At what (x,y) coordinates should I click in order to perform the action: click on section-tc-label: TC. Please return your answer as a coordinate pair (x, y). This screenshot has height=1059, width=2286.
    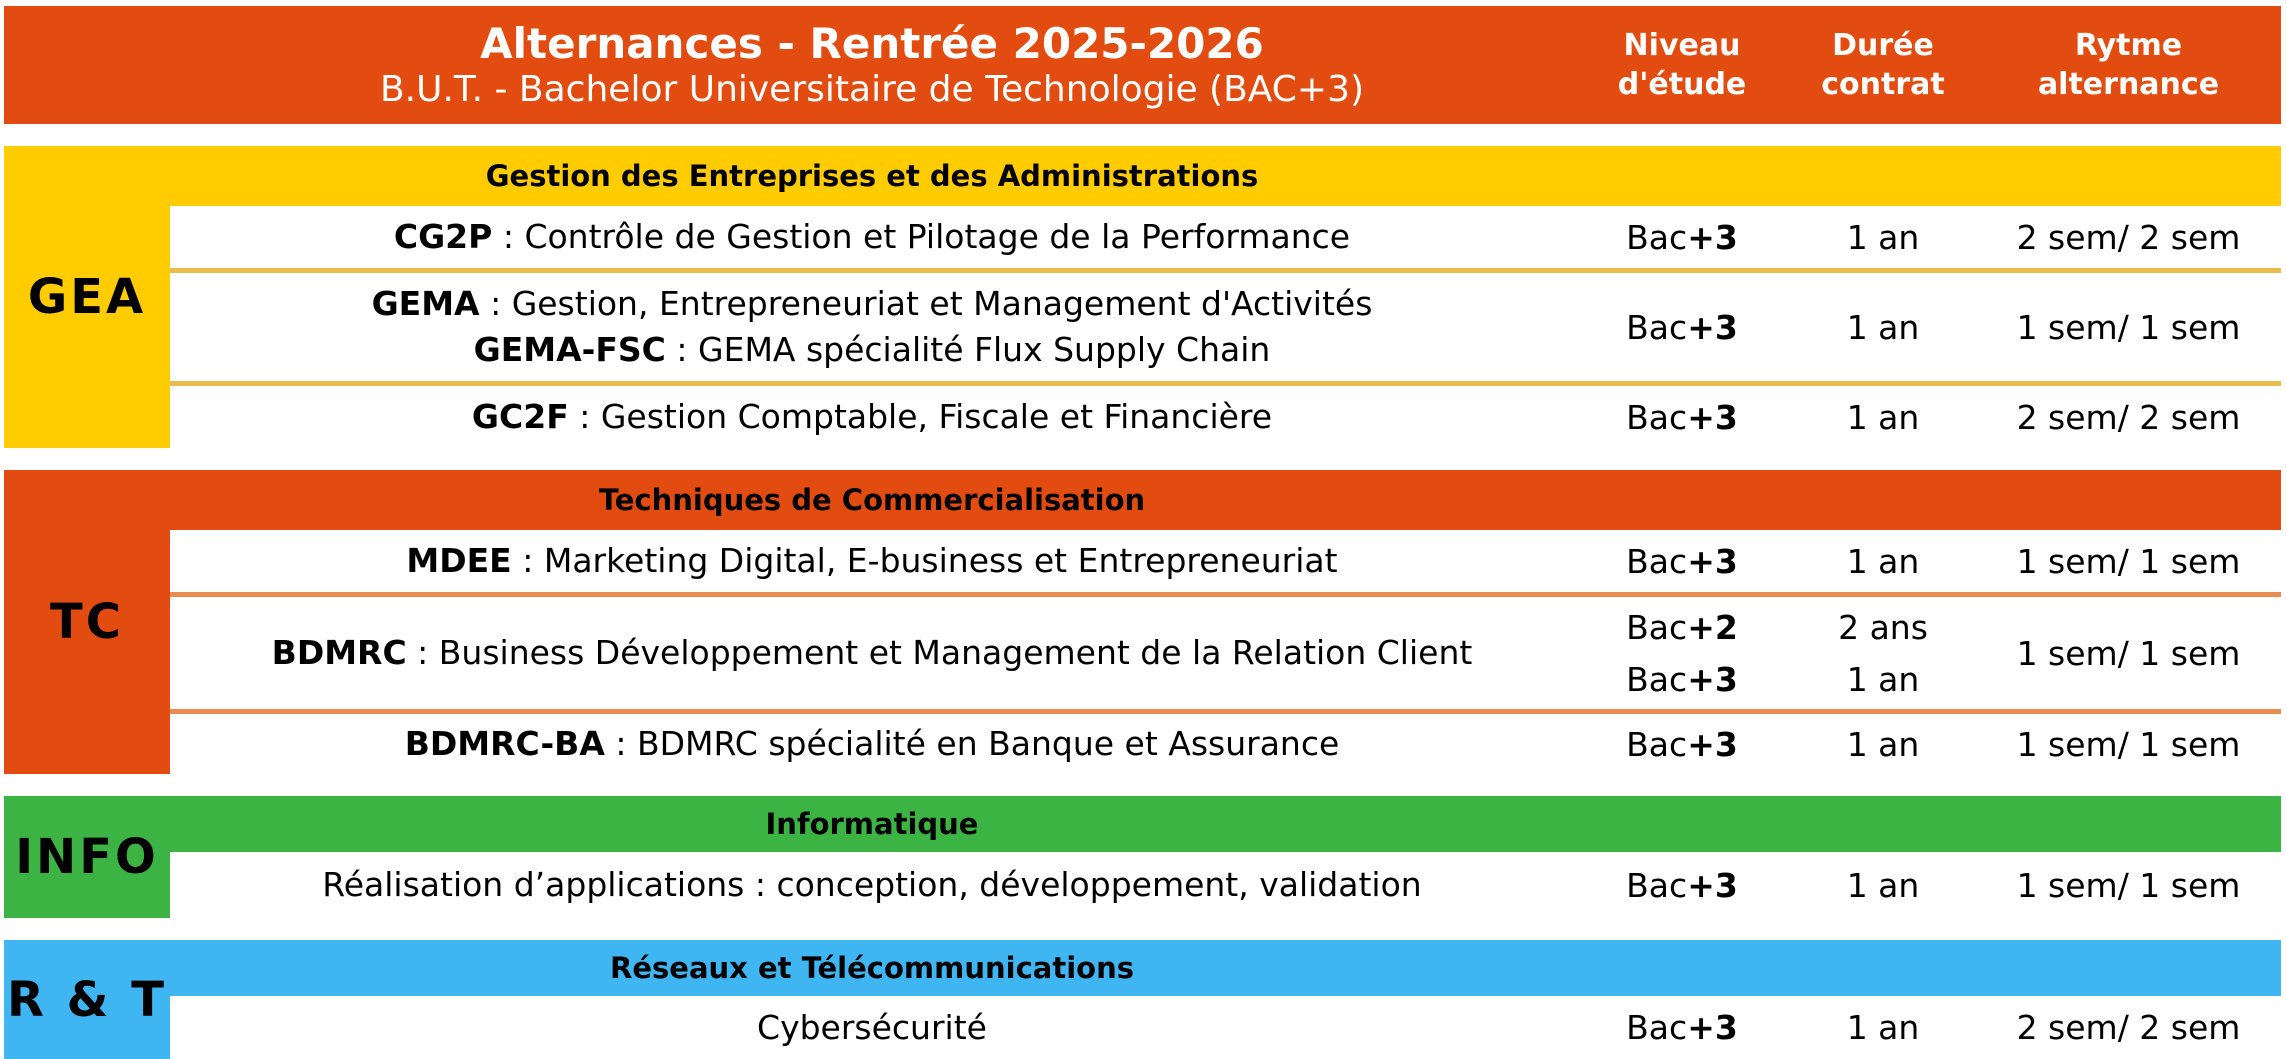
    Looking at the image, I should click on (87, 622).